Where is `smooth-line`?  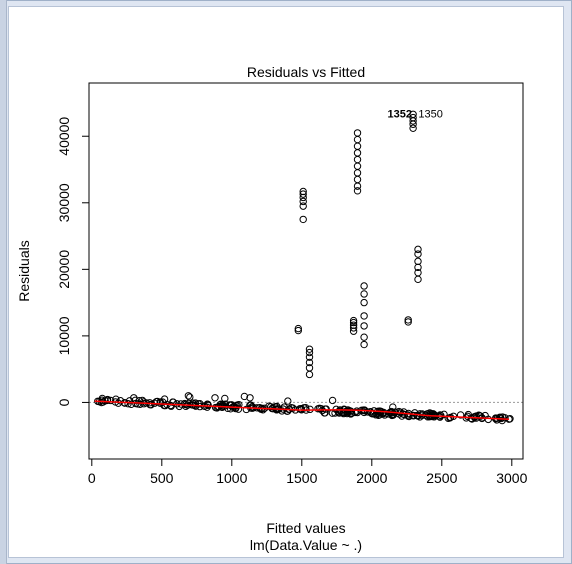 smooth-line is located at coordinates (302, 410).